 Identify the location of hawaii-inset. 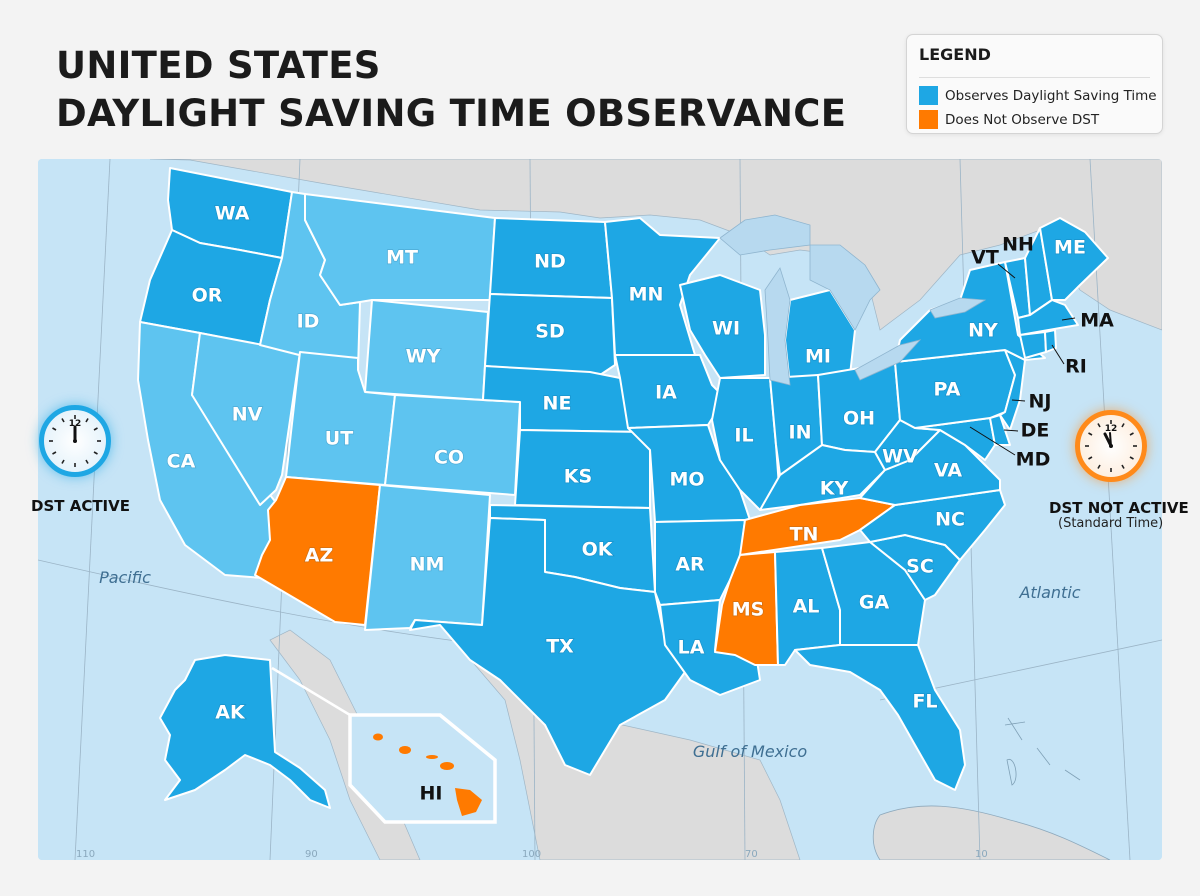
(384, 745).